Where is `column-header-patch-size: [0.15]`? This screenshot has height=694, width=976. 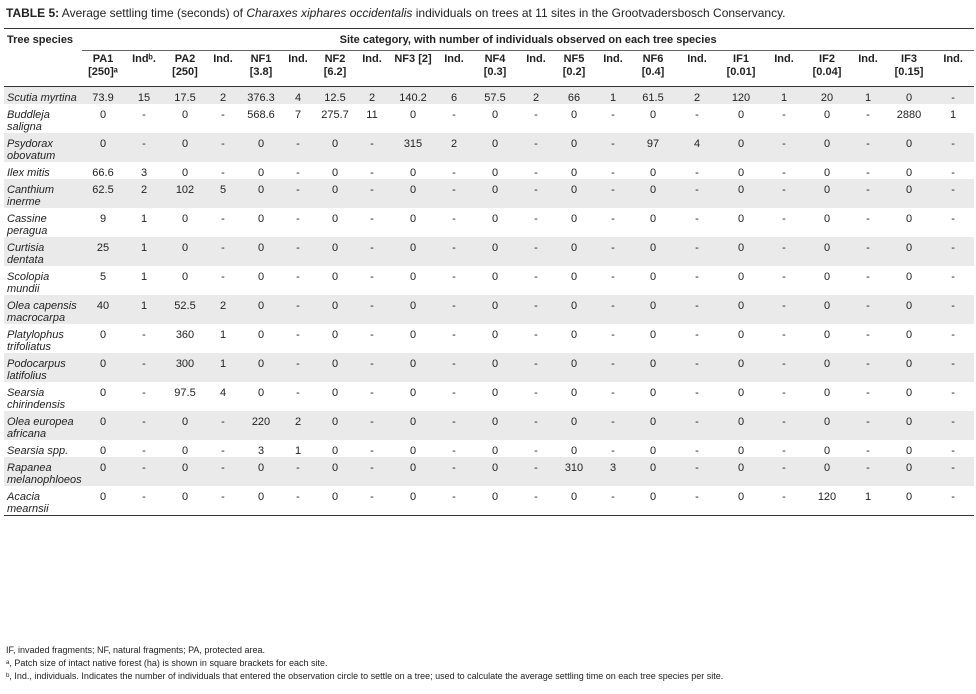
column-header-patch-size: [0.15] is located at coordinates (909, 72).